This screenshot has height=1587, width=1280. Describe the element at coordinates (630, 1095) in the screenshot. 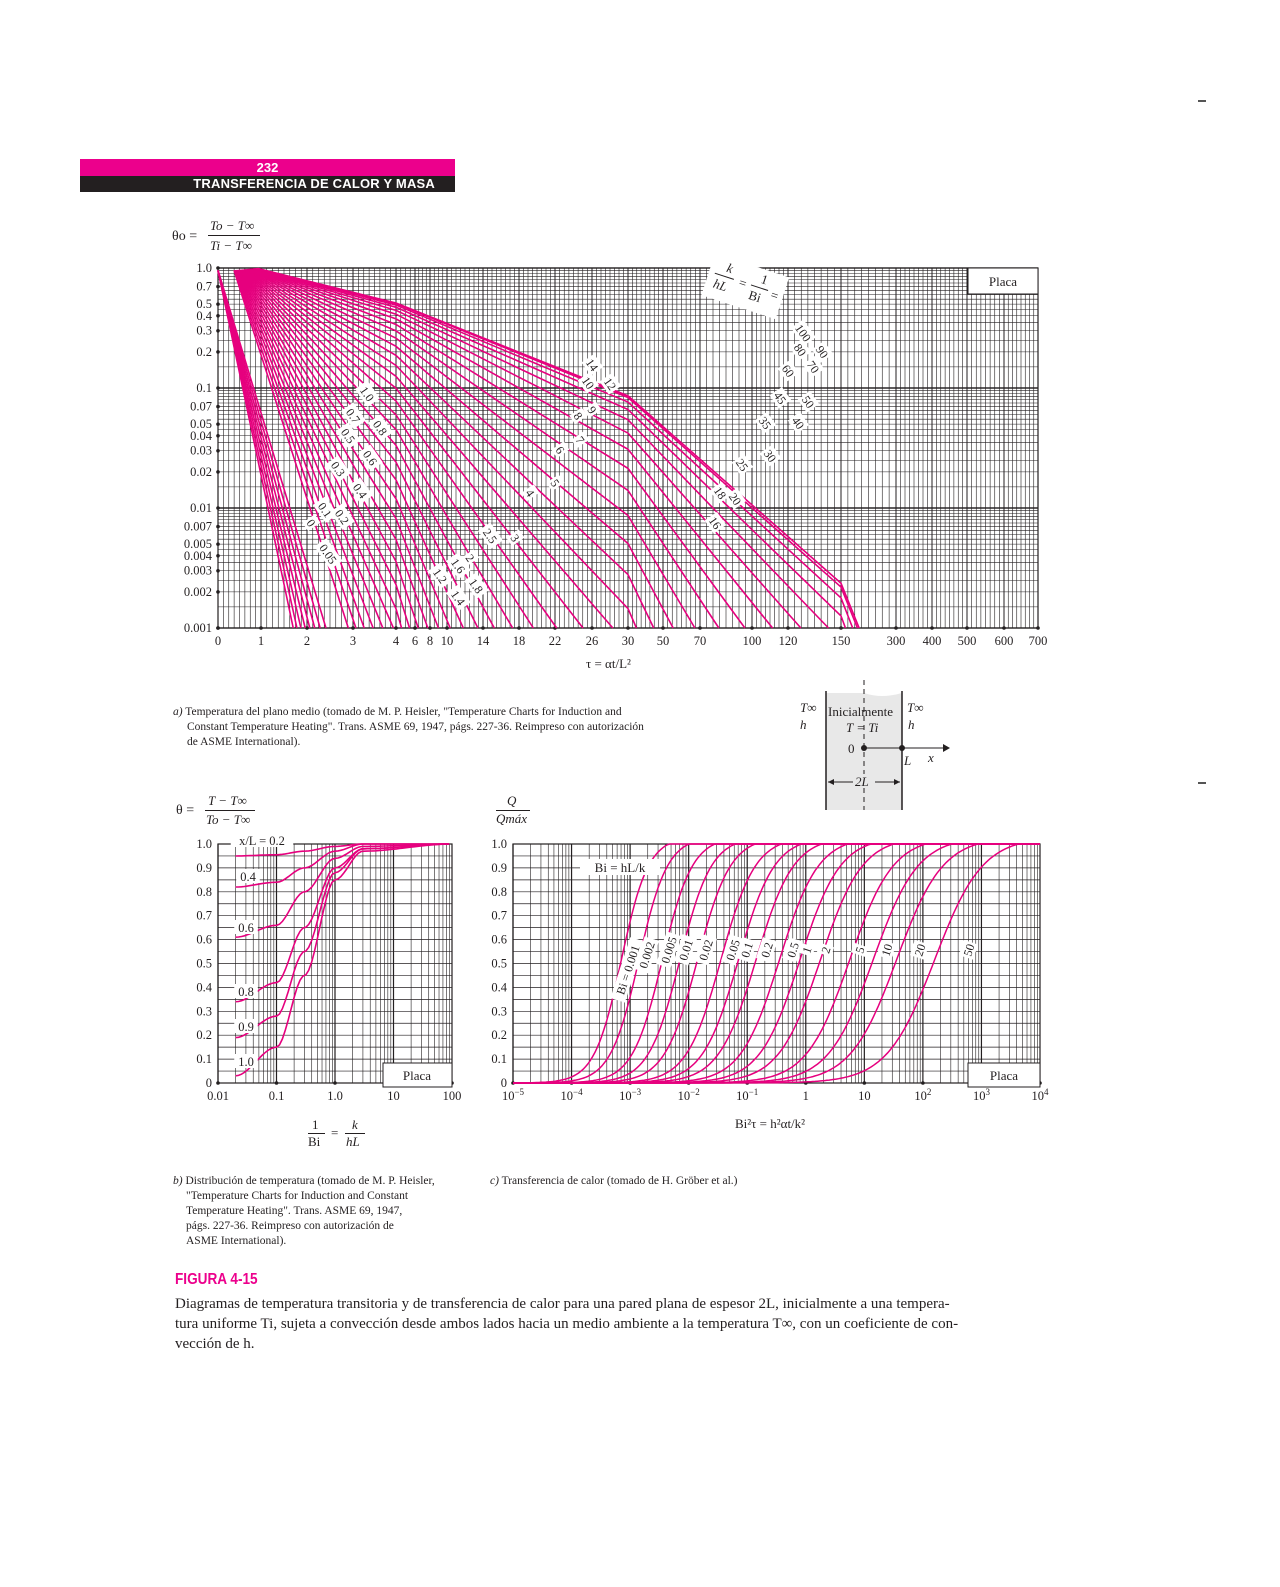

I see `svg-text: 10−3` at that location.